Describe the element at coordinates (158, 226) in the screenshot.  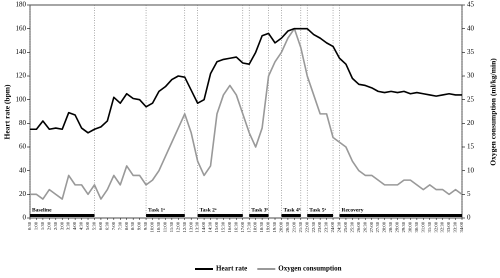
I see `x-tick-label: 10:30` at that location.